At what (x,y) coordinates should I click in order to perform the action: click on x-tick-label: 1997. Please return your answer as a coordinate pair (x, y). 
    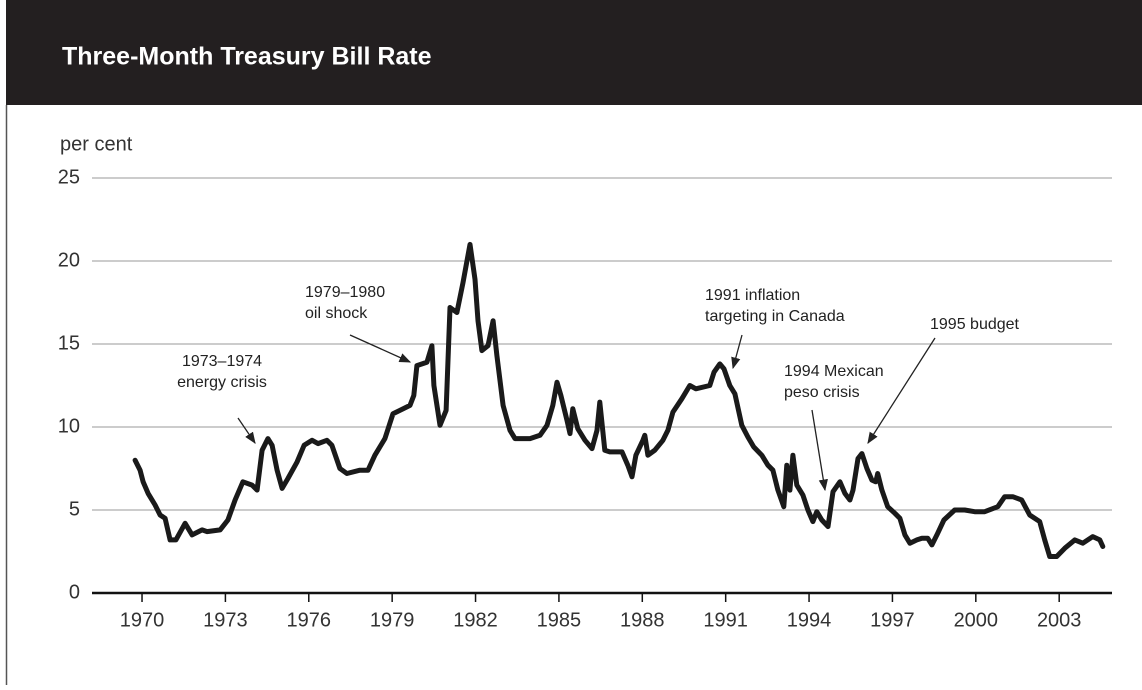
    Looking at the image, I should click on (892, 620).